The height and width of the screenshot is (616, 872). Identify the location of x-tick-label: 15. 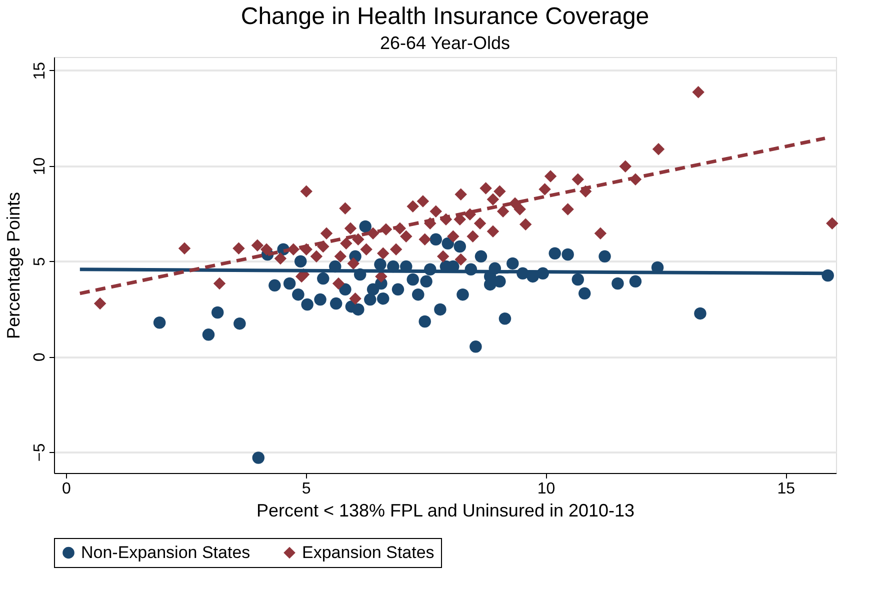
(786, 489).